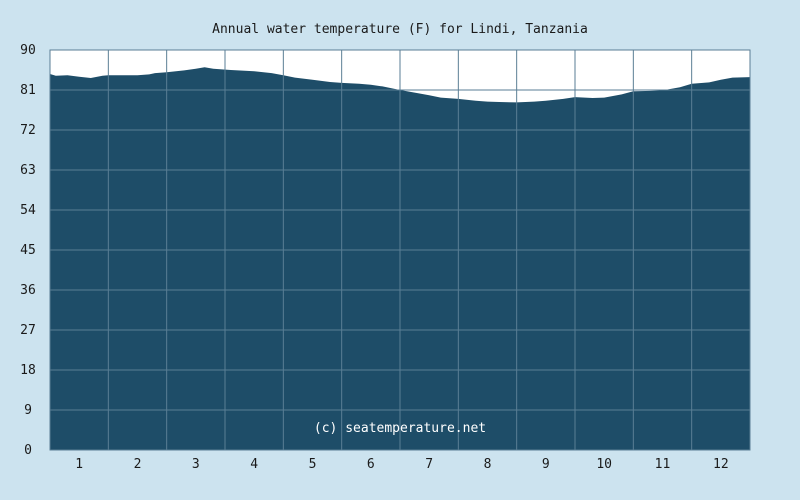 Image resolution: width=800 pixels, height=500 pixels. Describe the element at coordinates (604, 464) in the screenshot. I see `x-tick-label: 10` at that location.